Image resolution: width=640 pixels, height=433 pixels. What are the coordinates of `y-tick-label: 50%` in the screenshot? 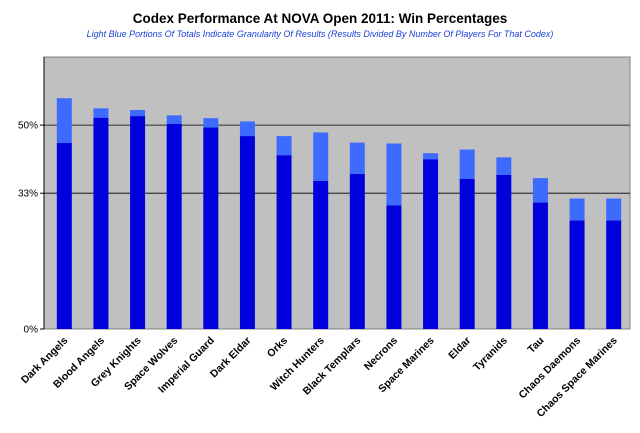 It's located at (28, 126).